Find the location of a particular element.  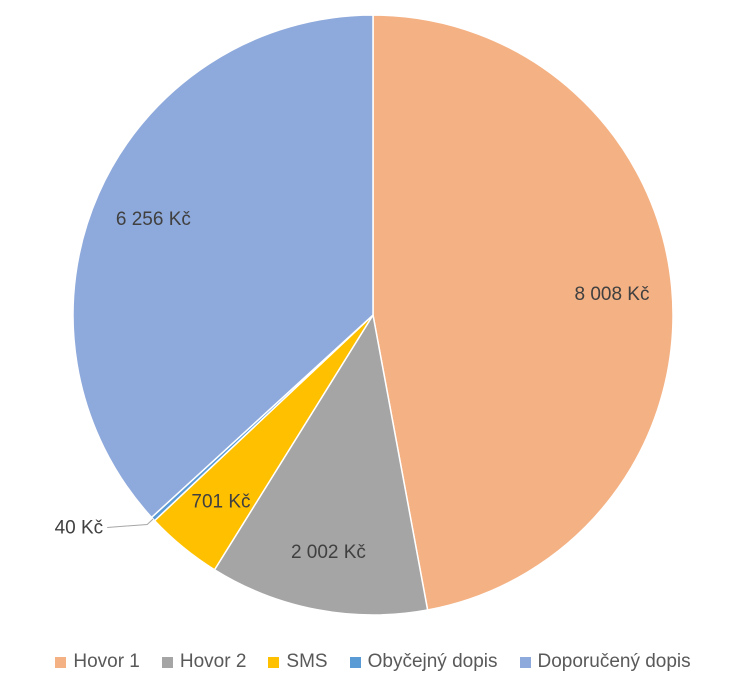

legend-item-doporuceny-dopis: Doporučený dopis is located at coordinates (605, 662).